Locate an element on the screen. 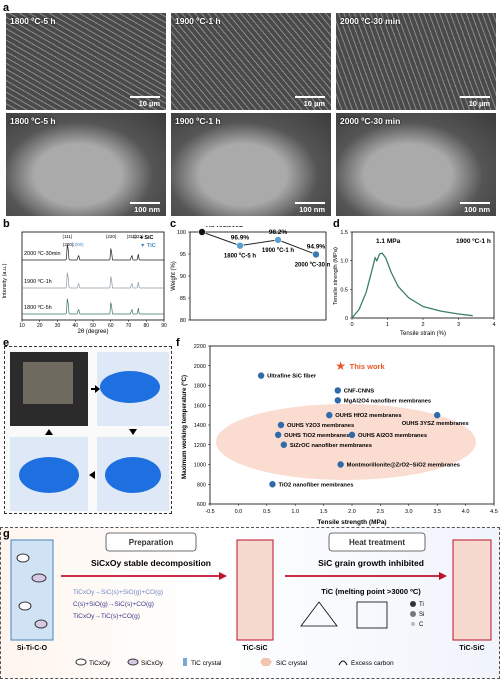  comparison-point-label: OUHS HfO2 membranes is located at coordinates (368, 416).